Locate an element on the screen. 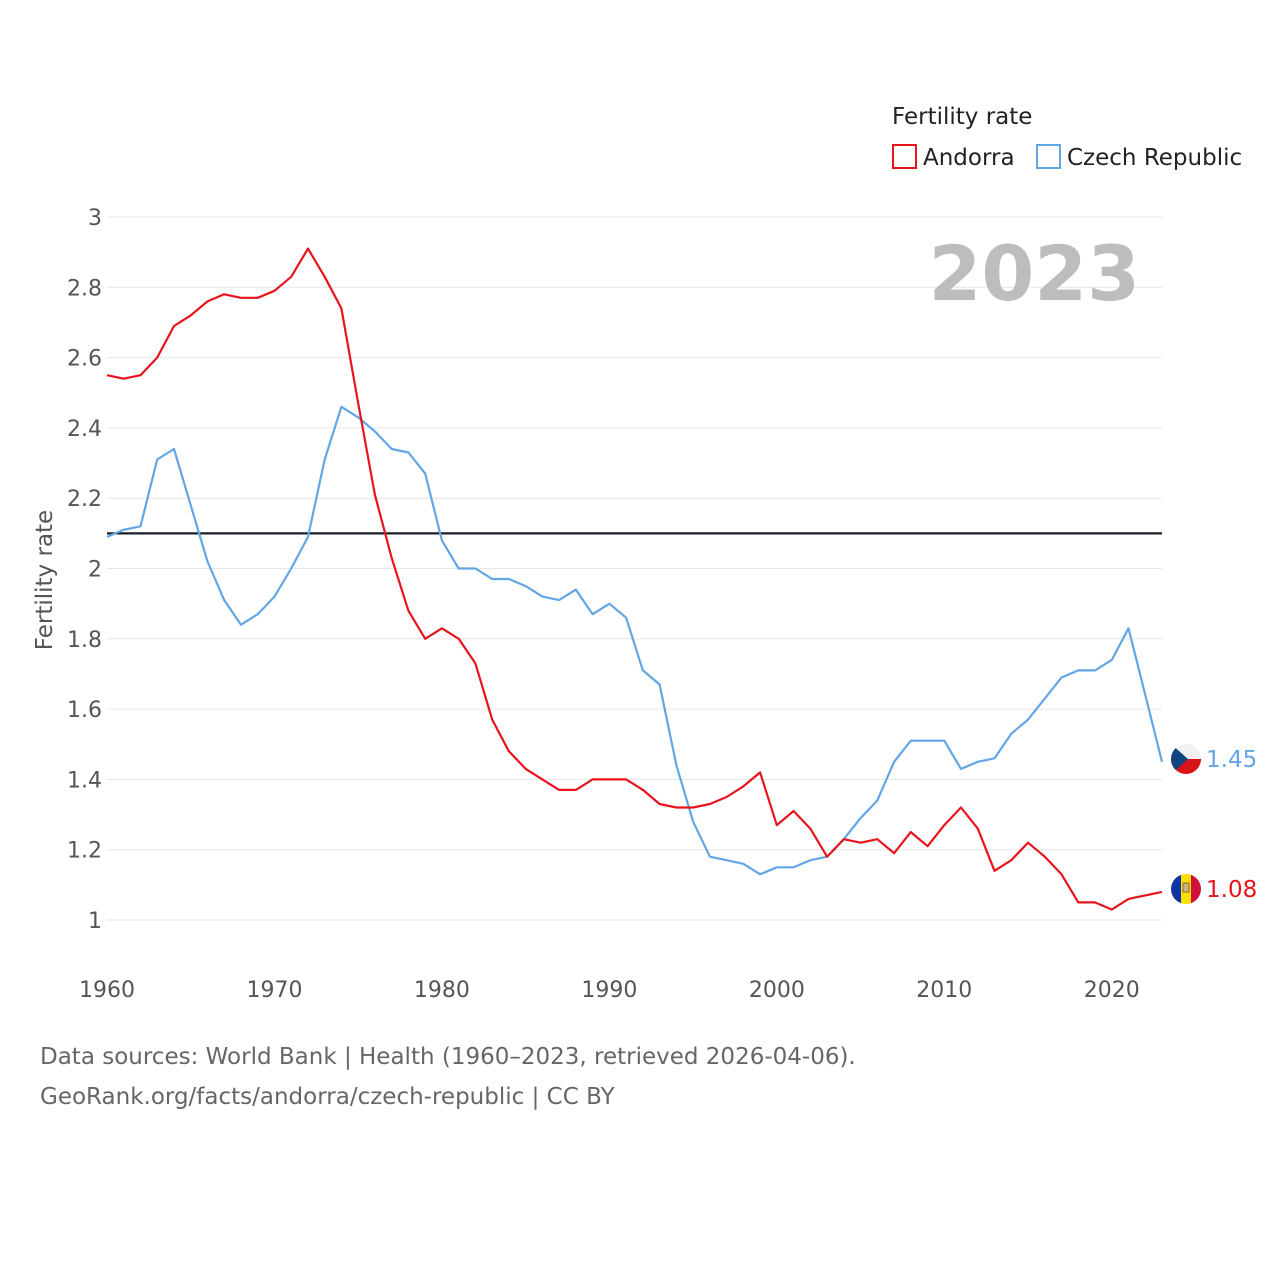  legend-swatch-andorra is located at coordinates (904, 156).